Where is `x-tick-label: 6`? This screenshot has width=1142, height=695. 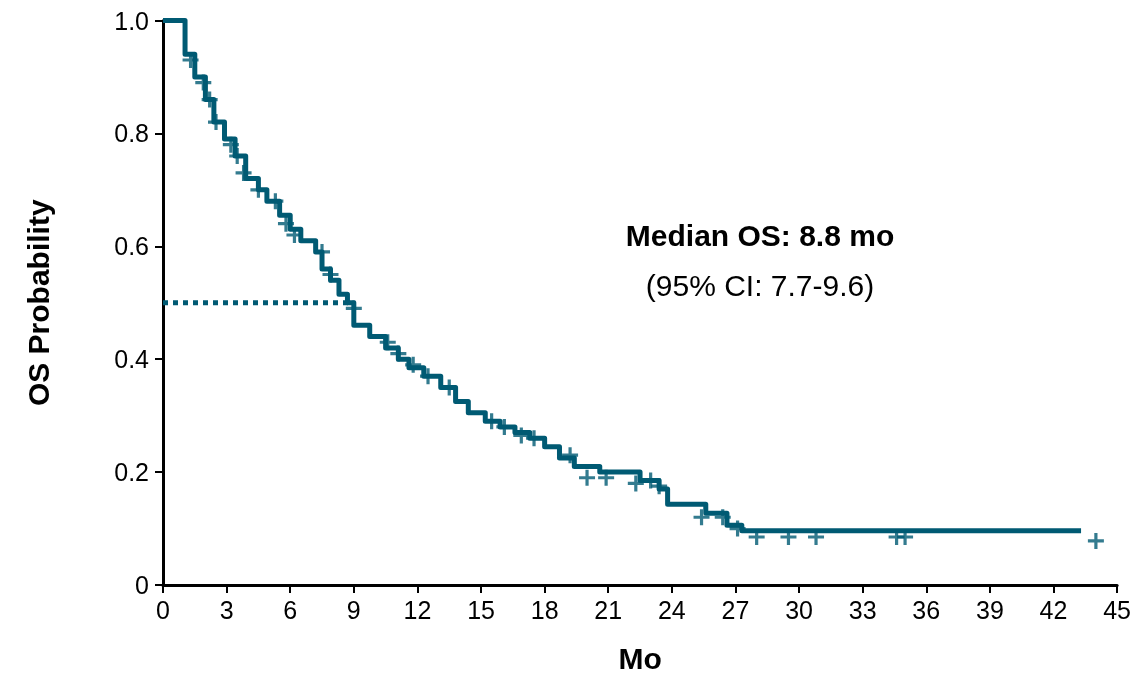 x-tick-label: 6 is located at coordinates (290, 609).